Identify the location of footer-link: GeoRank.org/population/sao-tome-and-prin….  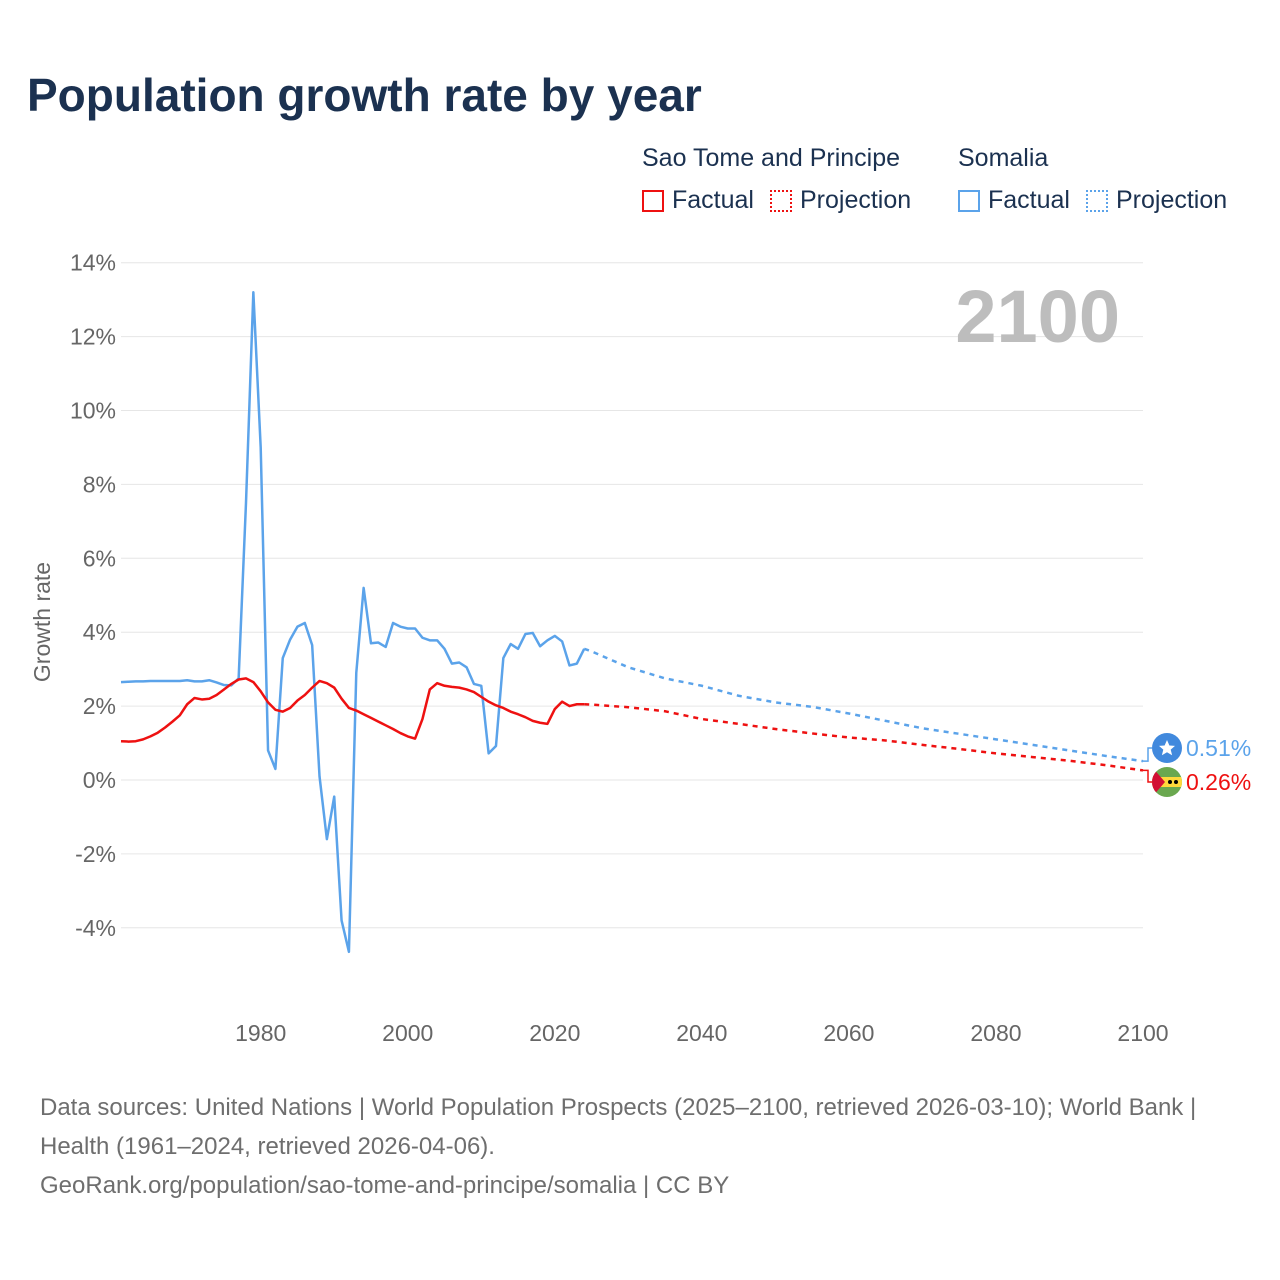
(385, 1185).